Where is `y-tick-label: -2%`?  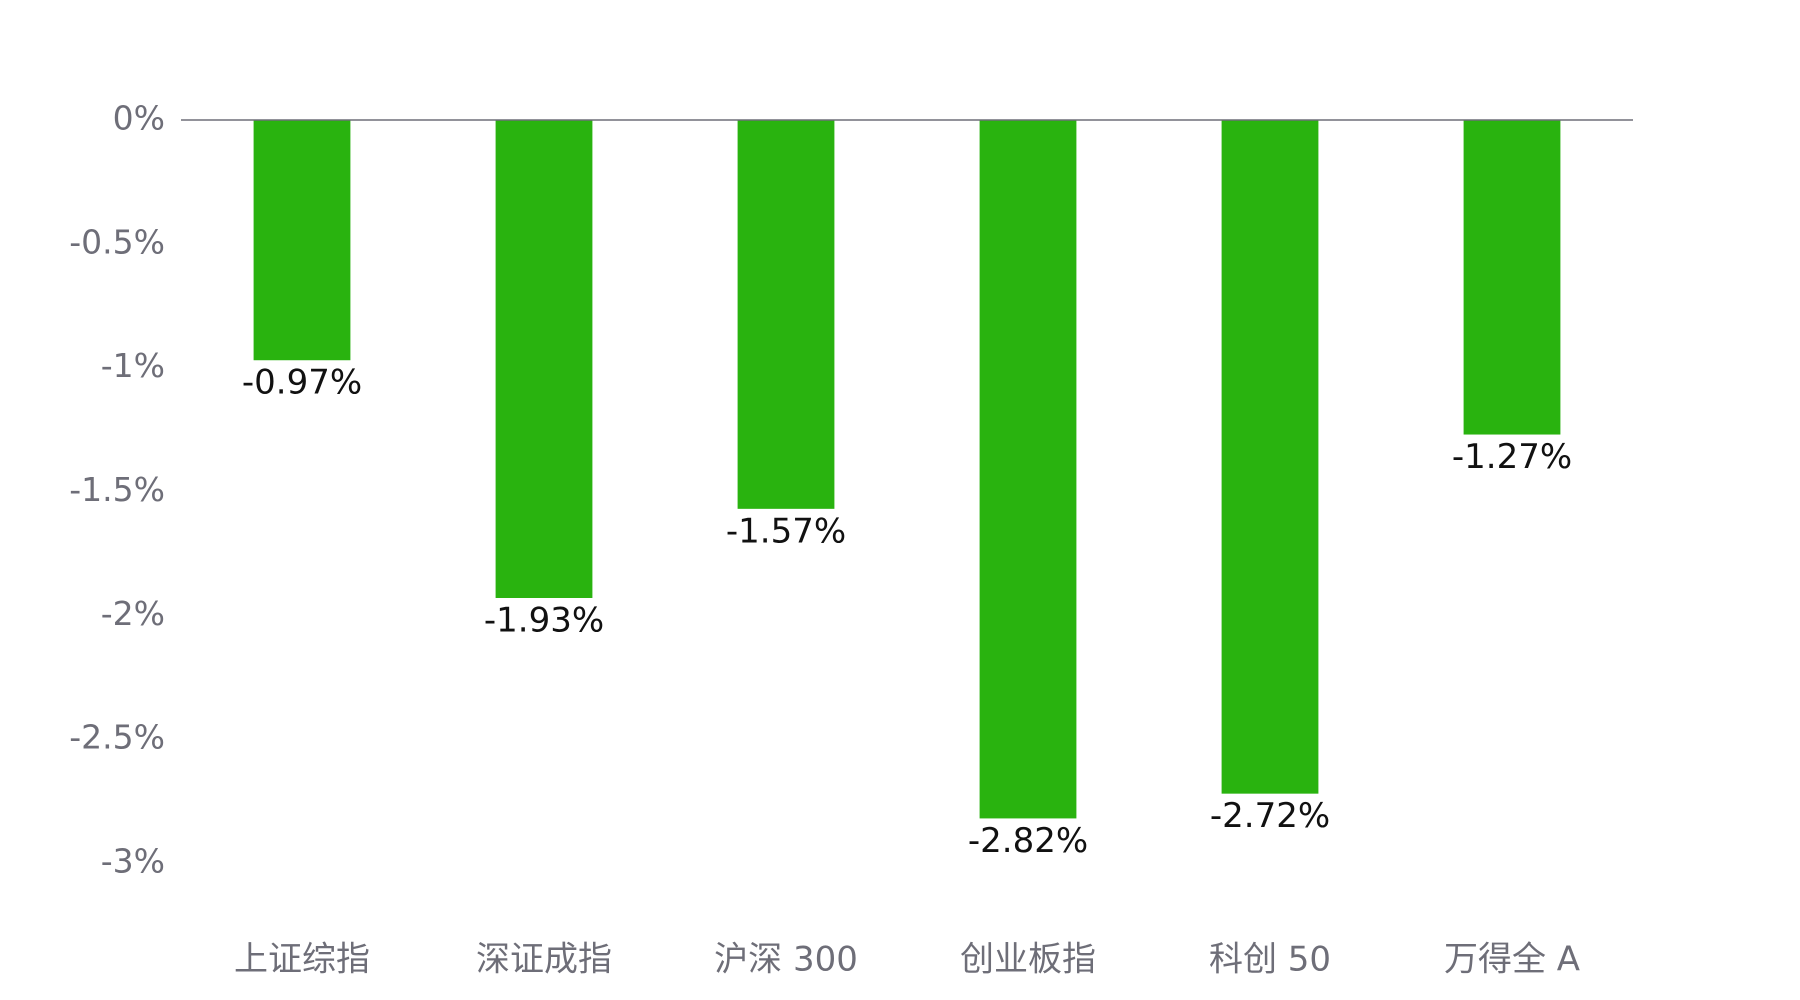 y-tick-label: -2% is located at coordinates (133, 613).